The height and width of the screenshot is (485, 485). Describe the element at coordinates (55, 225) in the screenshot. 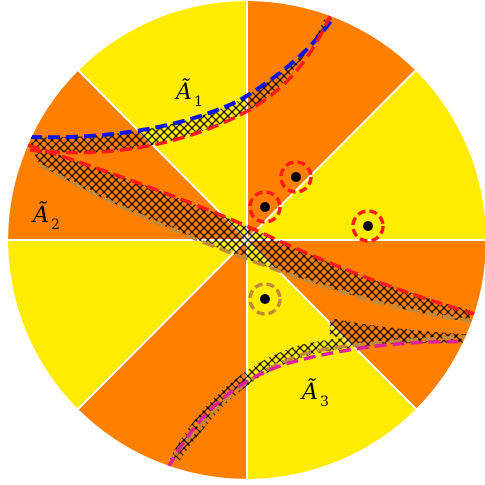

I see `label-a2-index: 2` at that location.